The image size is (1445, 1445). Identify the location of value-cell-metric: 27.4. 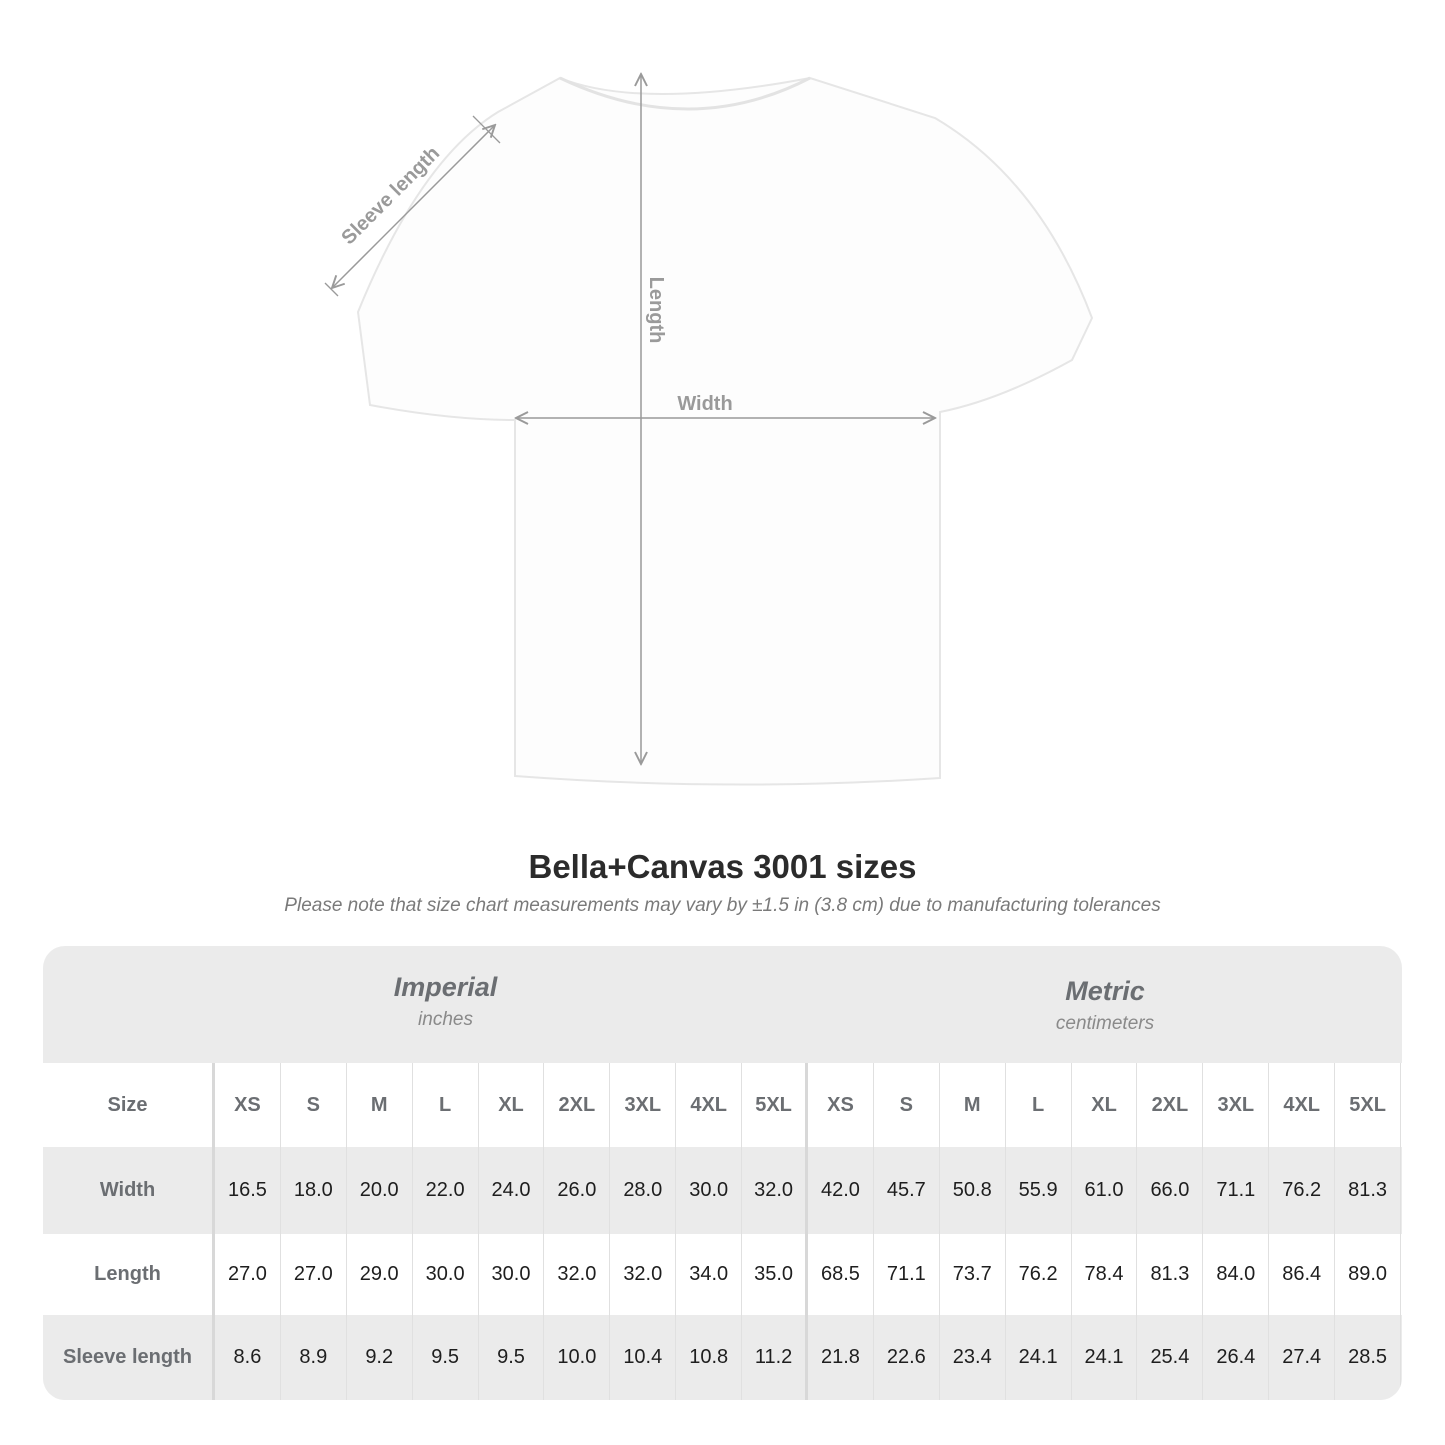
(1302, 1357).